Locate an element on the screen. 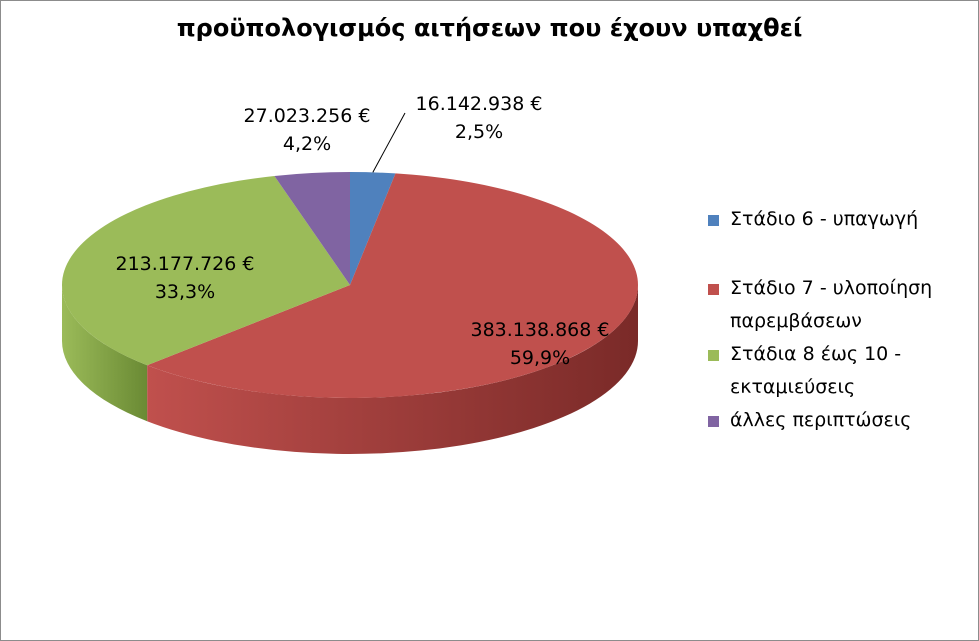 The width and height of the screenshot is (979, 641). data-label-stages8-10: 213.177.726 € 33,3% is located at coordinates (185, 278).